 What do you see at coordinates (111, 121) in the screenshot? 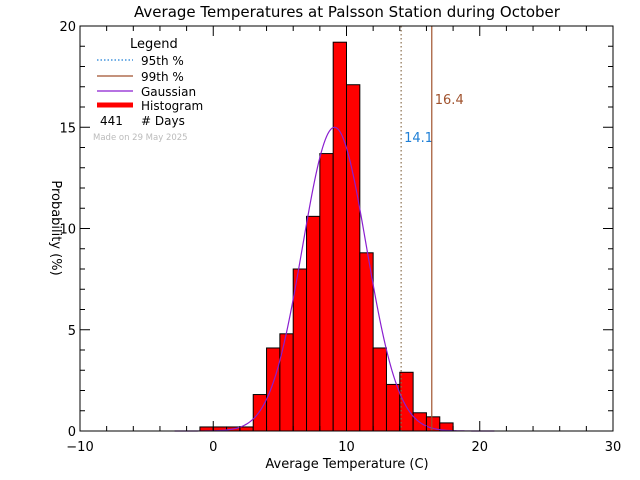
I see `legend-days-count: 441` at bounding box center [111, 121].